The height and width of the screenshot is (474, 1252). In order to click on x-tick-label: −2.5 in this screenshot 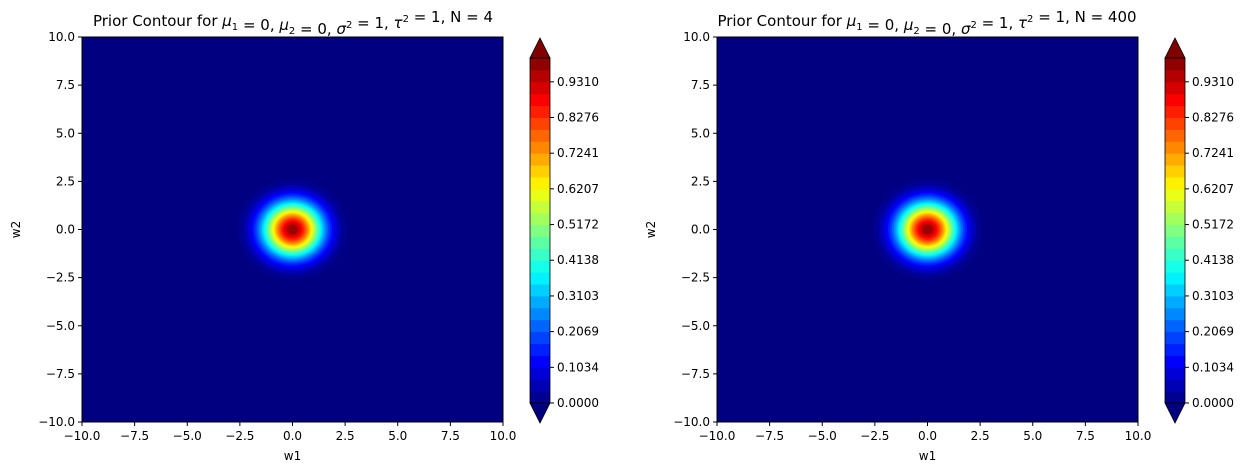, I will do `click(239, 436)`.